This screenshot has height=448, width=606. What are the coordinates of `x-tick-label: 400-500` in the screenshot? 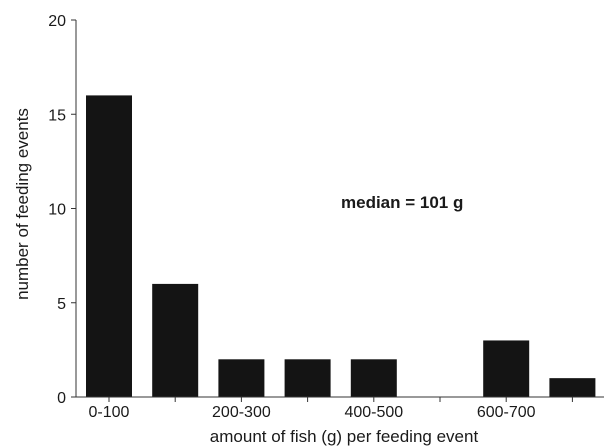 It's located at (373, 412).